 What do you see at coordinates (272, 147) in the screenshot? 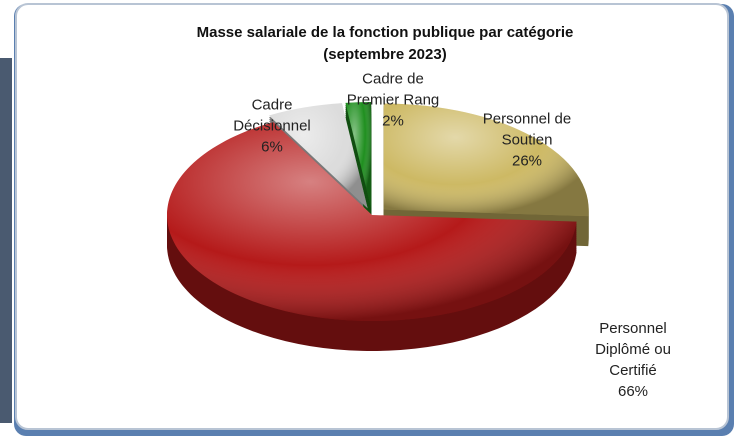
I see `value-label: 6%` at bounding box center [272, 147].